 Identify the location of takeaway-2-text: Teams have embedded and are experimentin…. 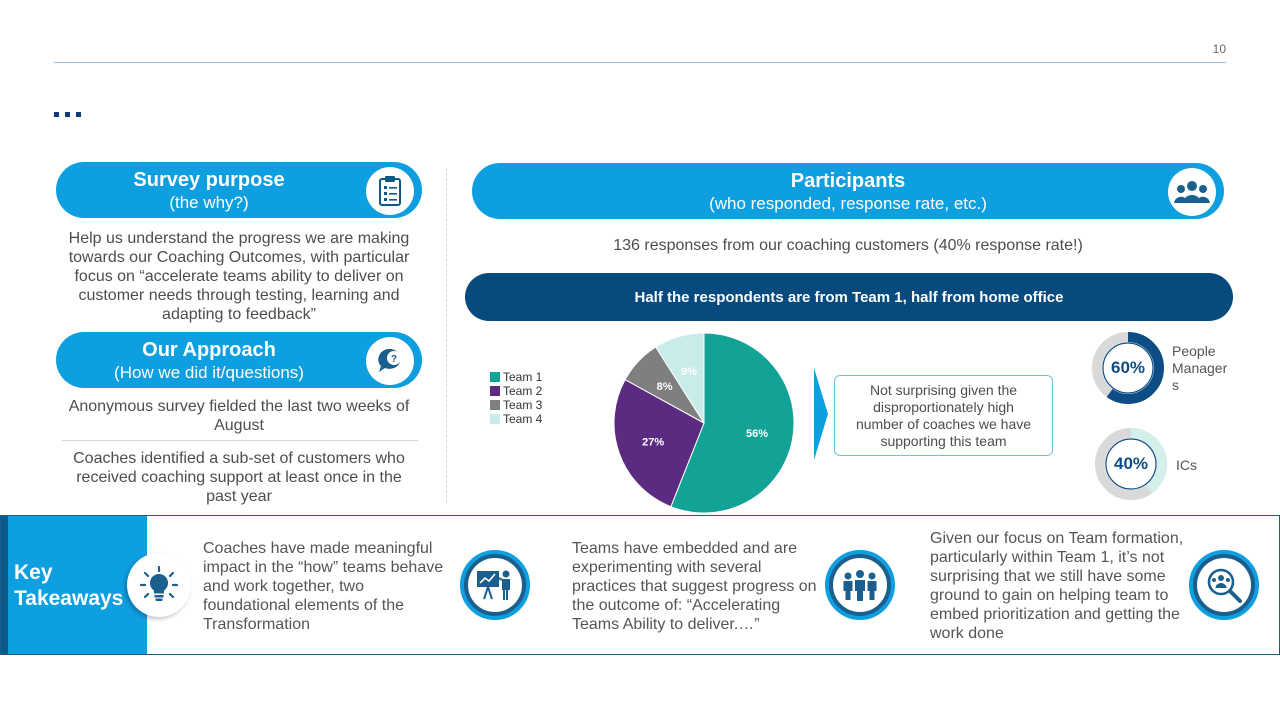
(694, 586).